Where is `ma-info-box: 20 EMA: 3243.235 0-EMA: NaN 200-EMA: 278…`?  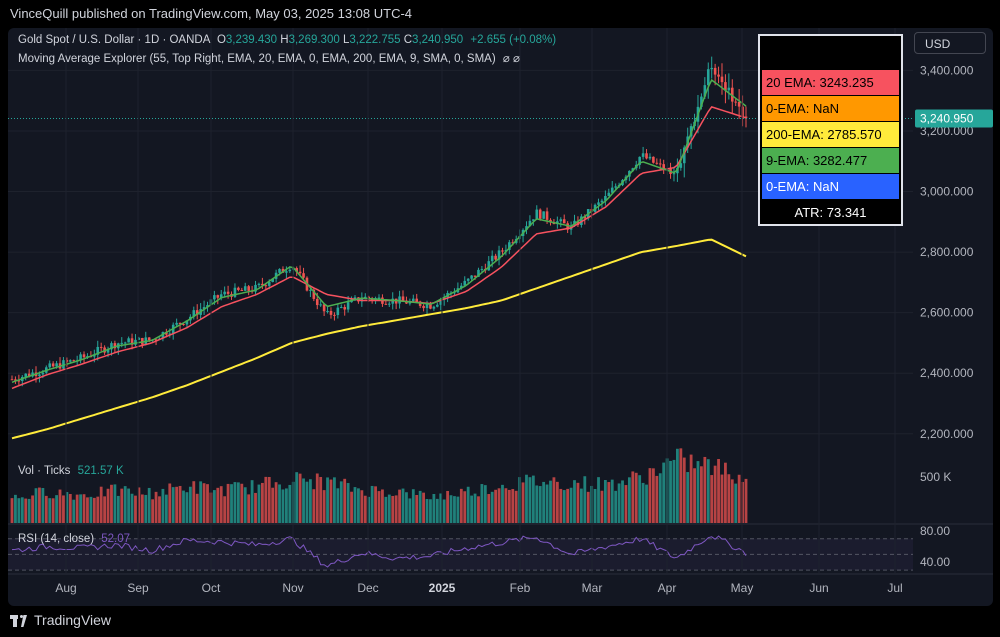
ma-info-box: 20 EMA: 3243.235 0-EMA: NaN 200-EMA: 278… is located at coordinates (830, 130).